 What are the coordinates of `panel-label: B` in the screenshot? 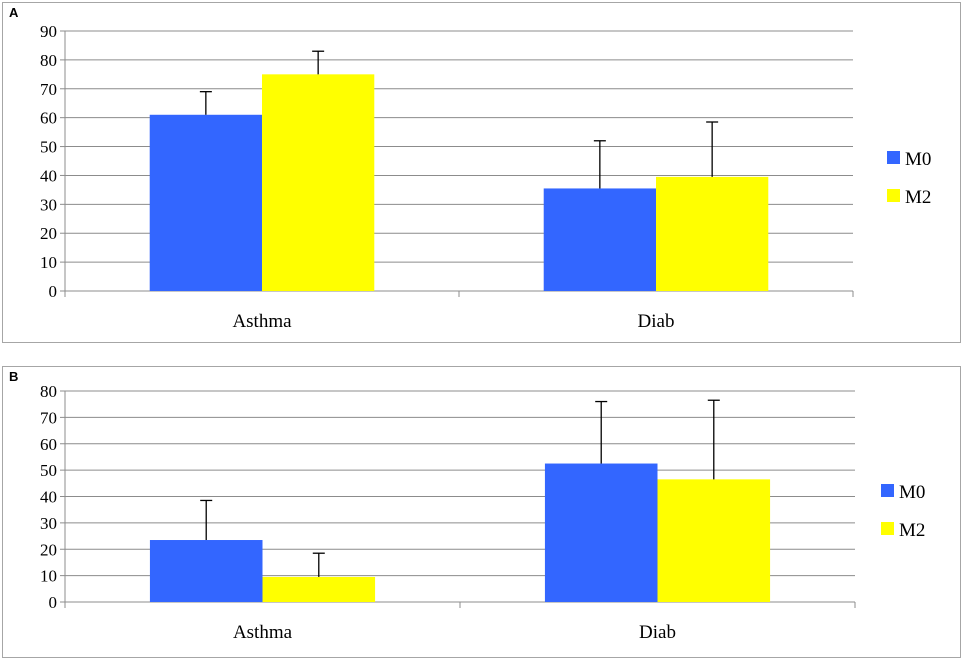 It's located at (14, 376).